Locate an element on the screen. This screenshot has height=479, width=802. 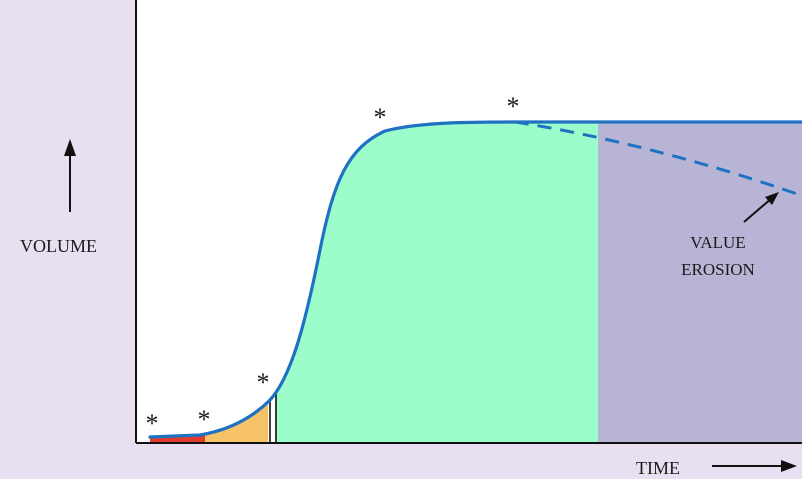
x-axis-label: TIME is located at coordinates (658, 468).